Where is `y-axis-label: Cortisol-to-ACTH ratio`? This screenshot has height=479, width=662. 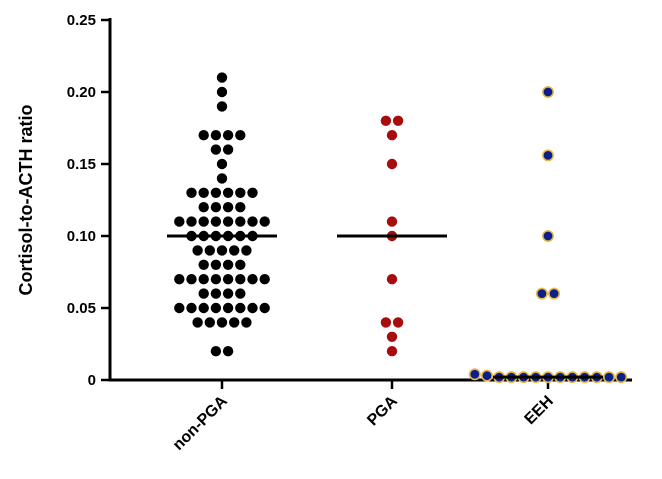 y-axis-label: Cortisol-to-ACTH ratio is located at coordinates (26, 200).